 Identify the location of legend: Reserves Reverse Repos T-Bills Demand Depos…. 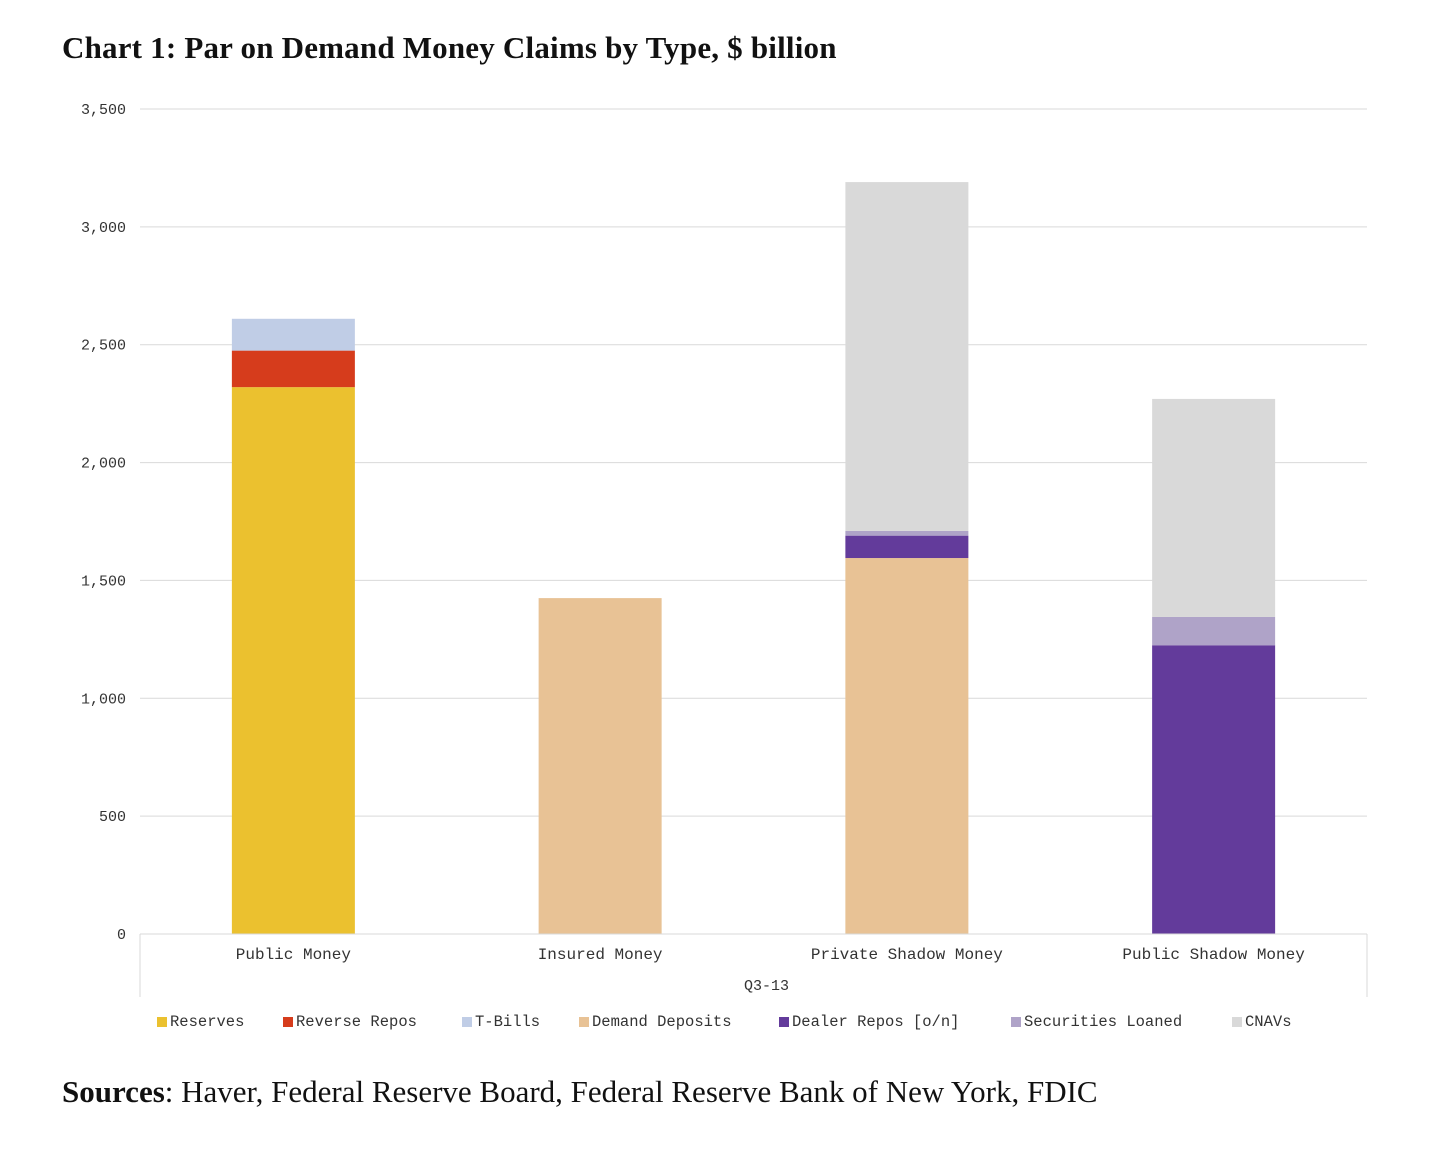
(724, 1022).